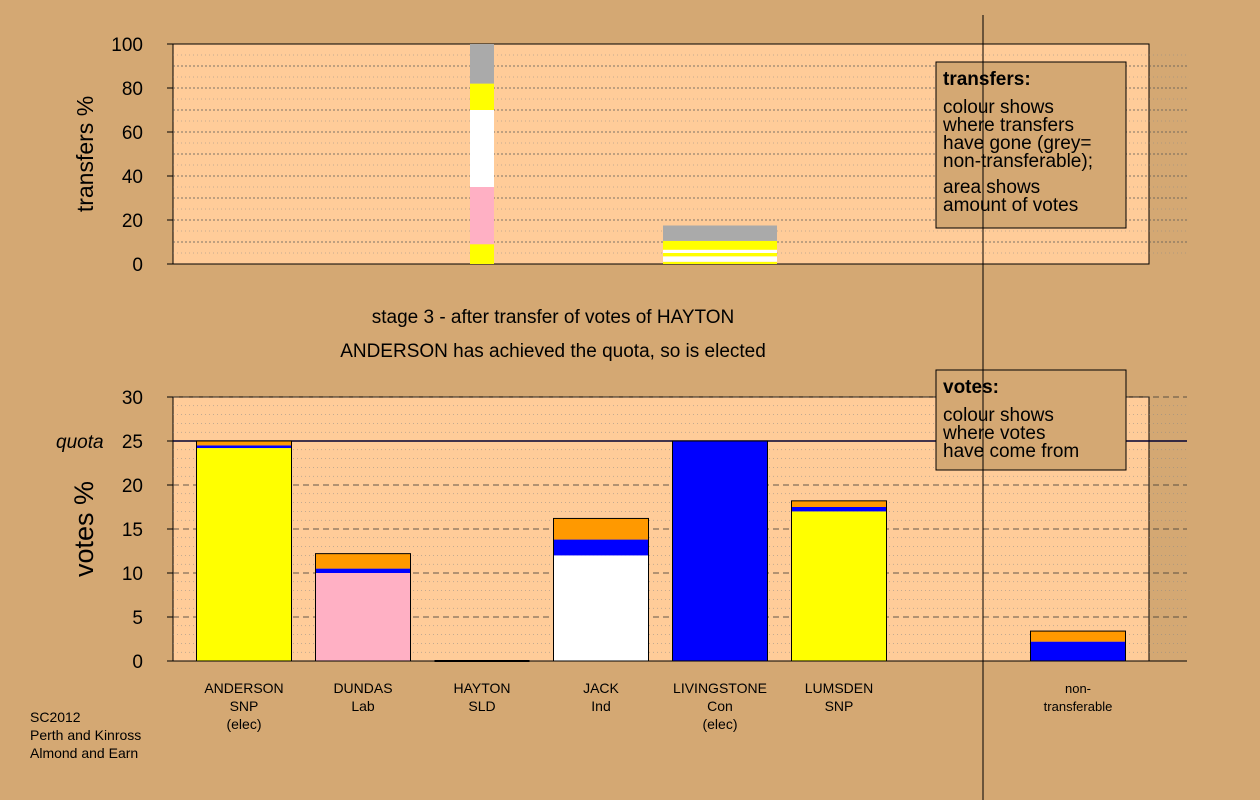 The width and height of the screenshot is (1260, 800). What do you see at coordinates (998, 107) in the screenshot?
I see `transfers-legend-line: colour shows` at bounding box center [998, 107].